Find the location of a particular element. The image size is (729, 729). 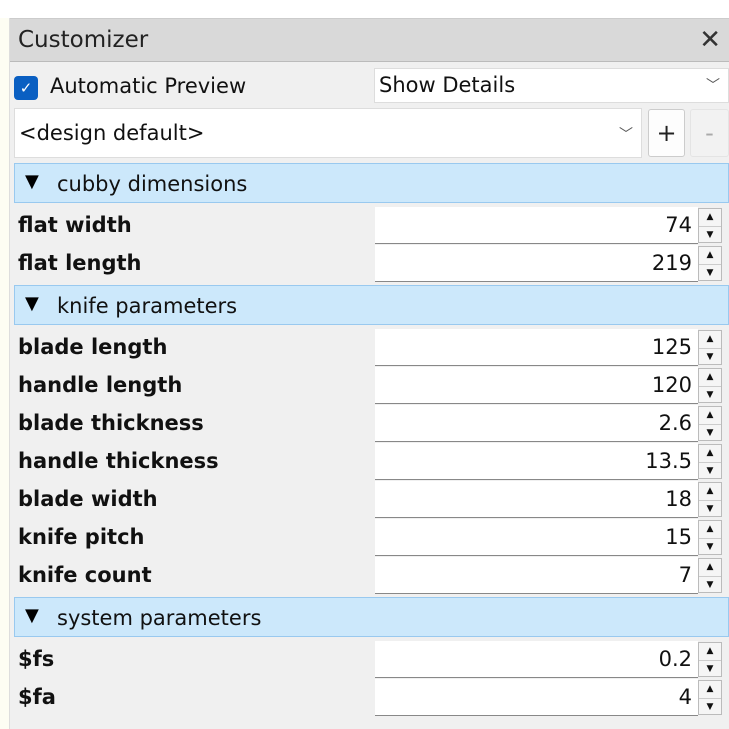

add-preset-button: + is located at coordinates (666, 133).